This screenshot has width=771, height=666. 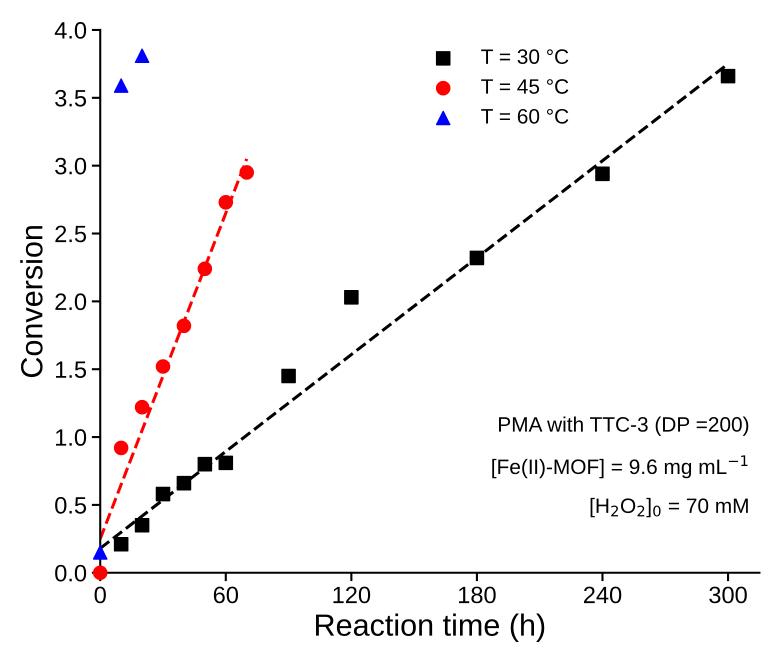 I want to click on y-tick-label: 2.5, so click(x=70, y=234).